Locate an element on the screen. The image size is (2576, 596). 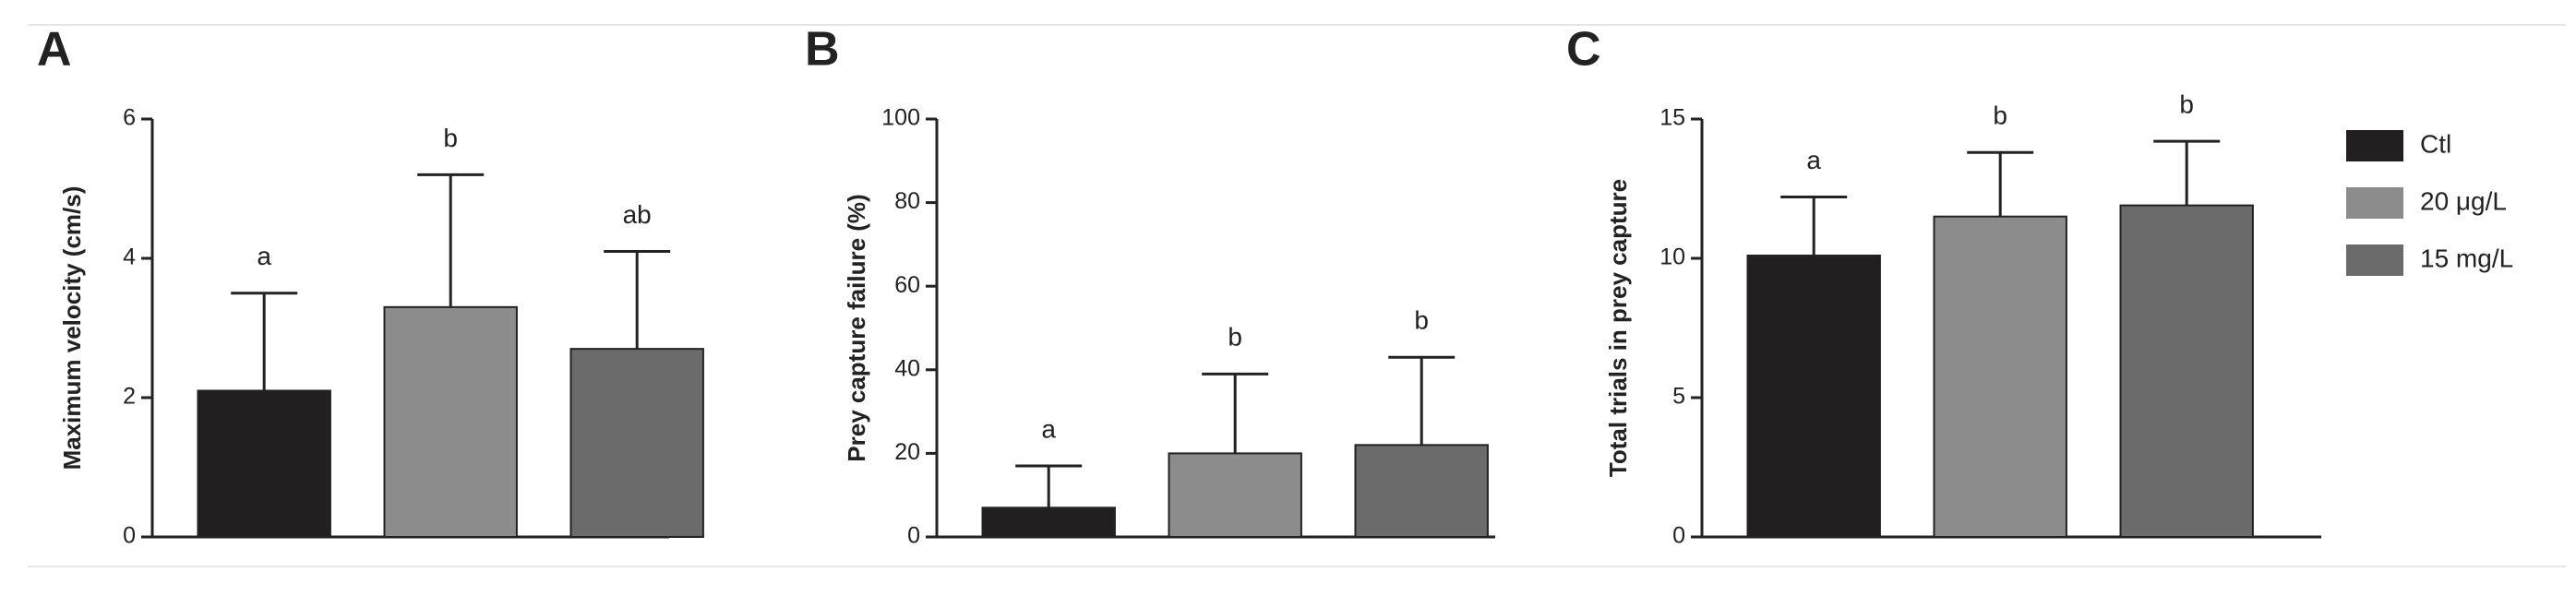
y-tick-label: 100 is located at coordinates (901, 118).